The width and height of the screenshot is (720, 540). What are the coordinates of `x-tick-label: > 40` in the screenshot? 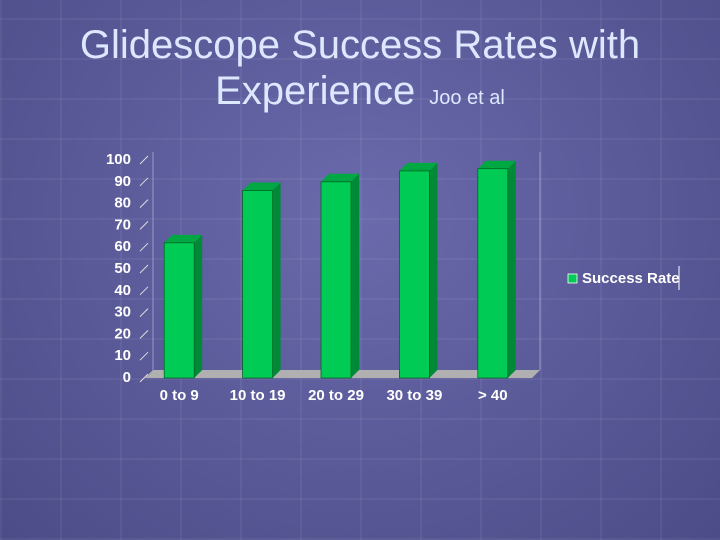 It's located at (493, 395).